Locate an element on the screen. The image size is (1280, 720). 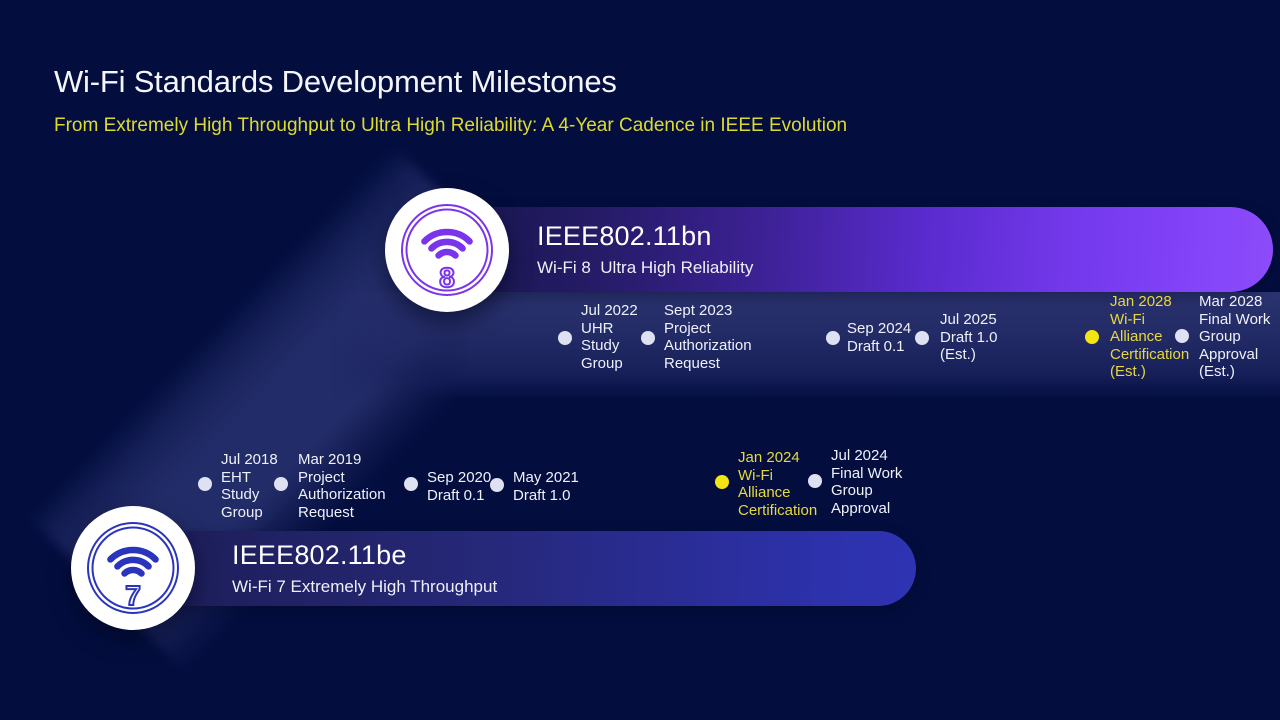
milestone-item: Jan 2028 Wi-Fi Alliance Certification (Est.) is located at coordinates (1137, 337).